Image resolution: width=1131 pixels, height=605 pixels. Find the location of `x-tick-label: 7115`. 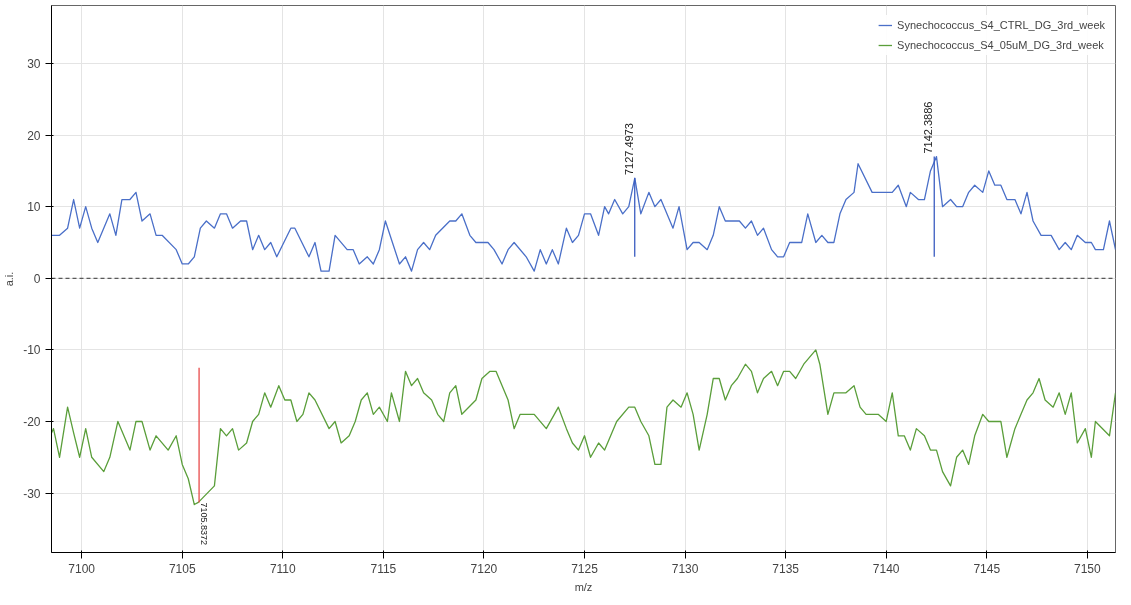

x-tick-label: 7115 is located at coordinates (383, 568).